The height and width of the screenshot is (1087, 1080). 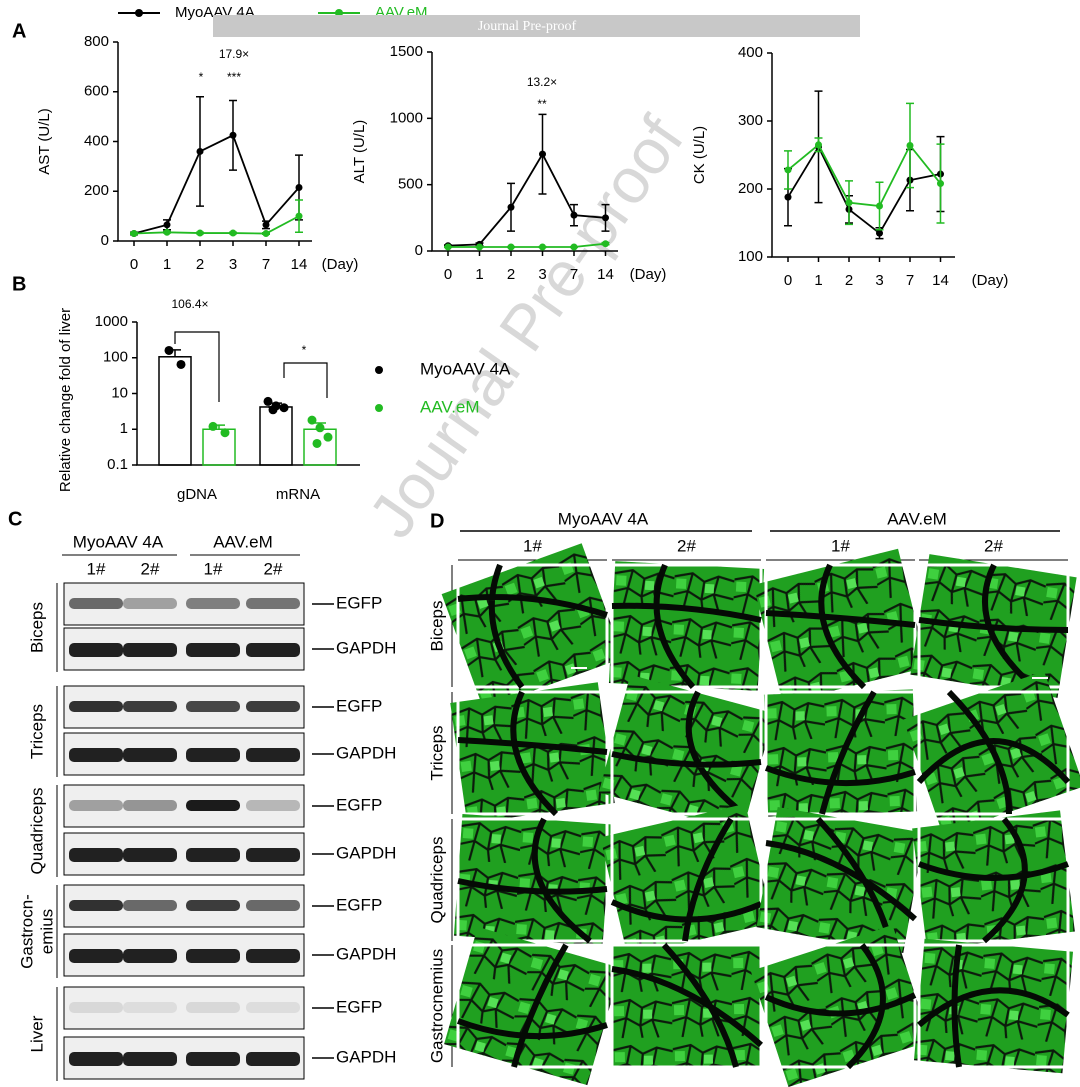 What do you see at coordinates (184, 806) in the screenshot?
I see `blot-box` at bounding box center [184, 806].